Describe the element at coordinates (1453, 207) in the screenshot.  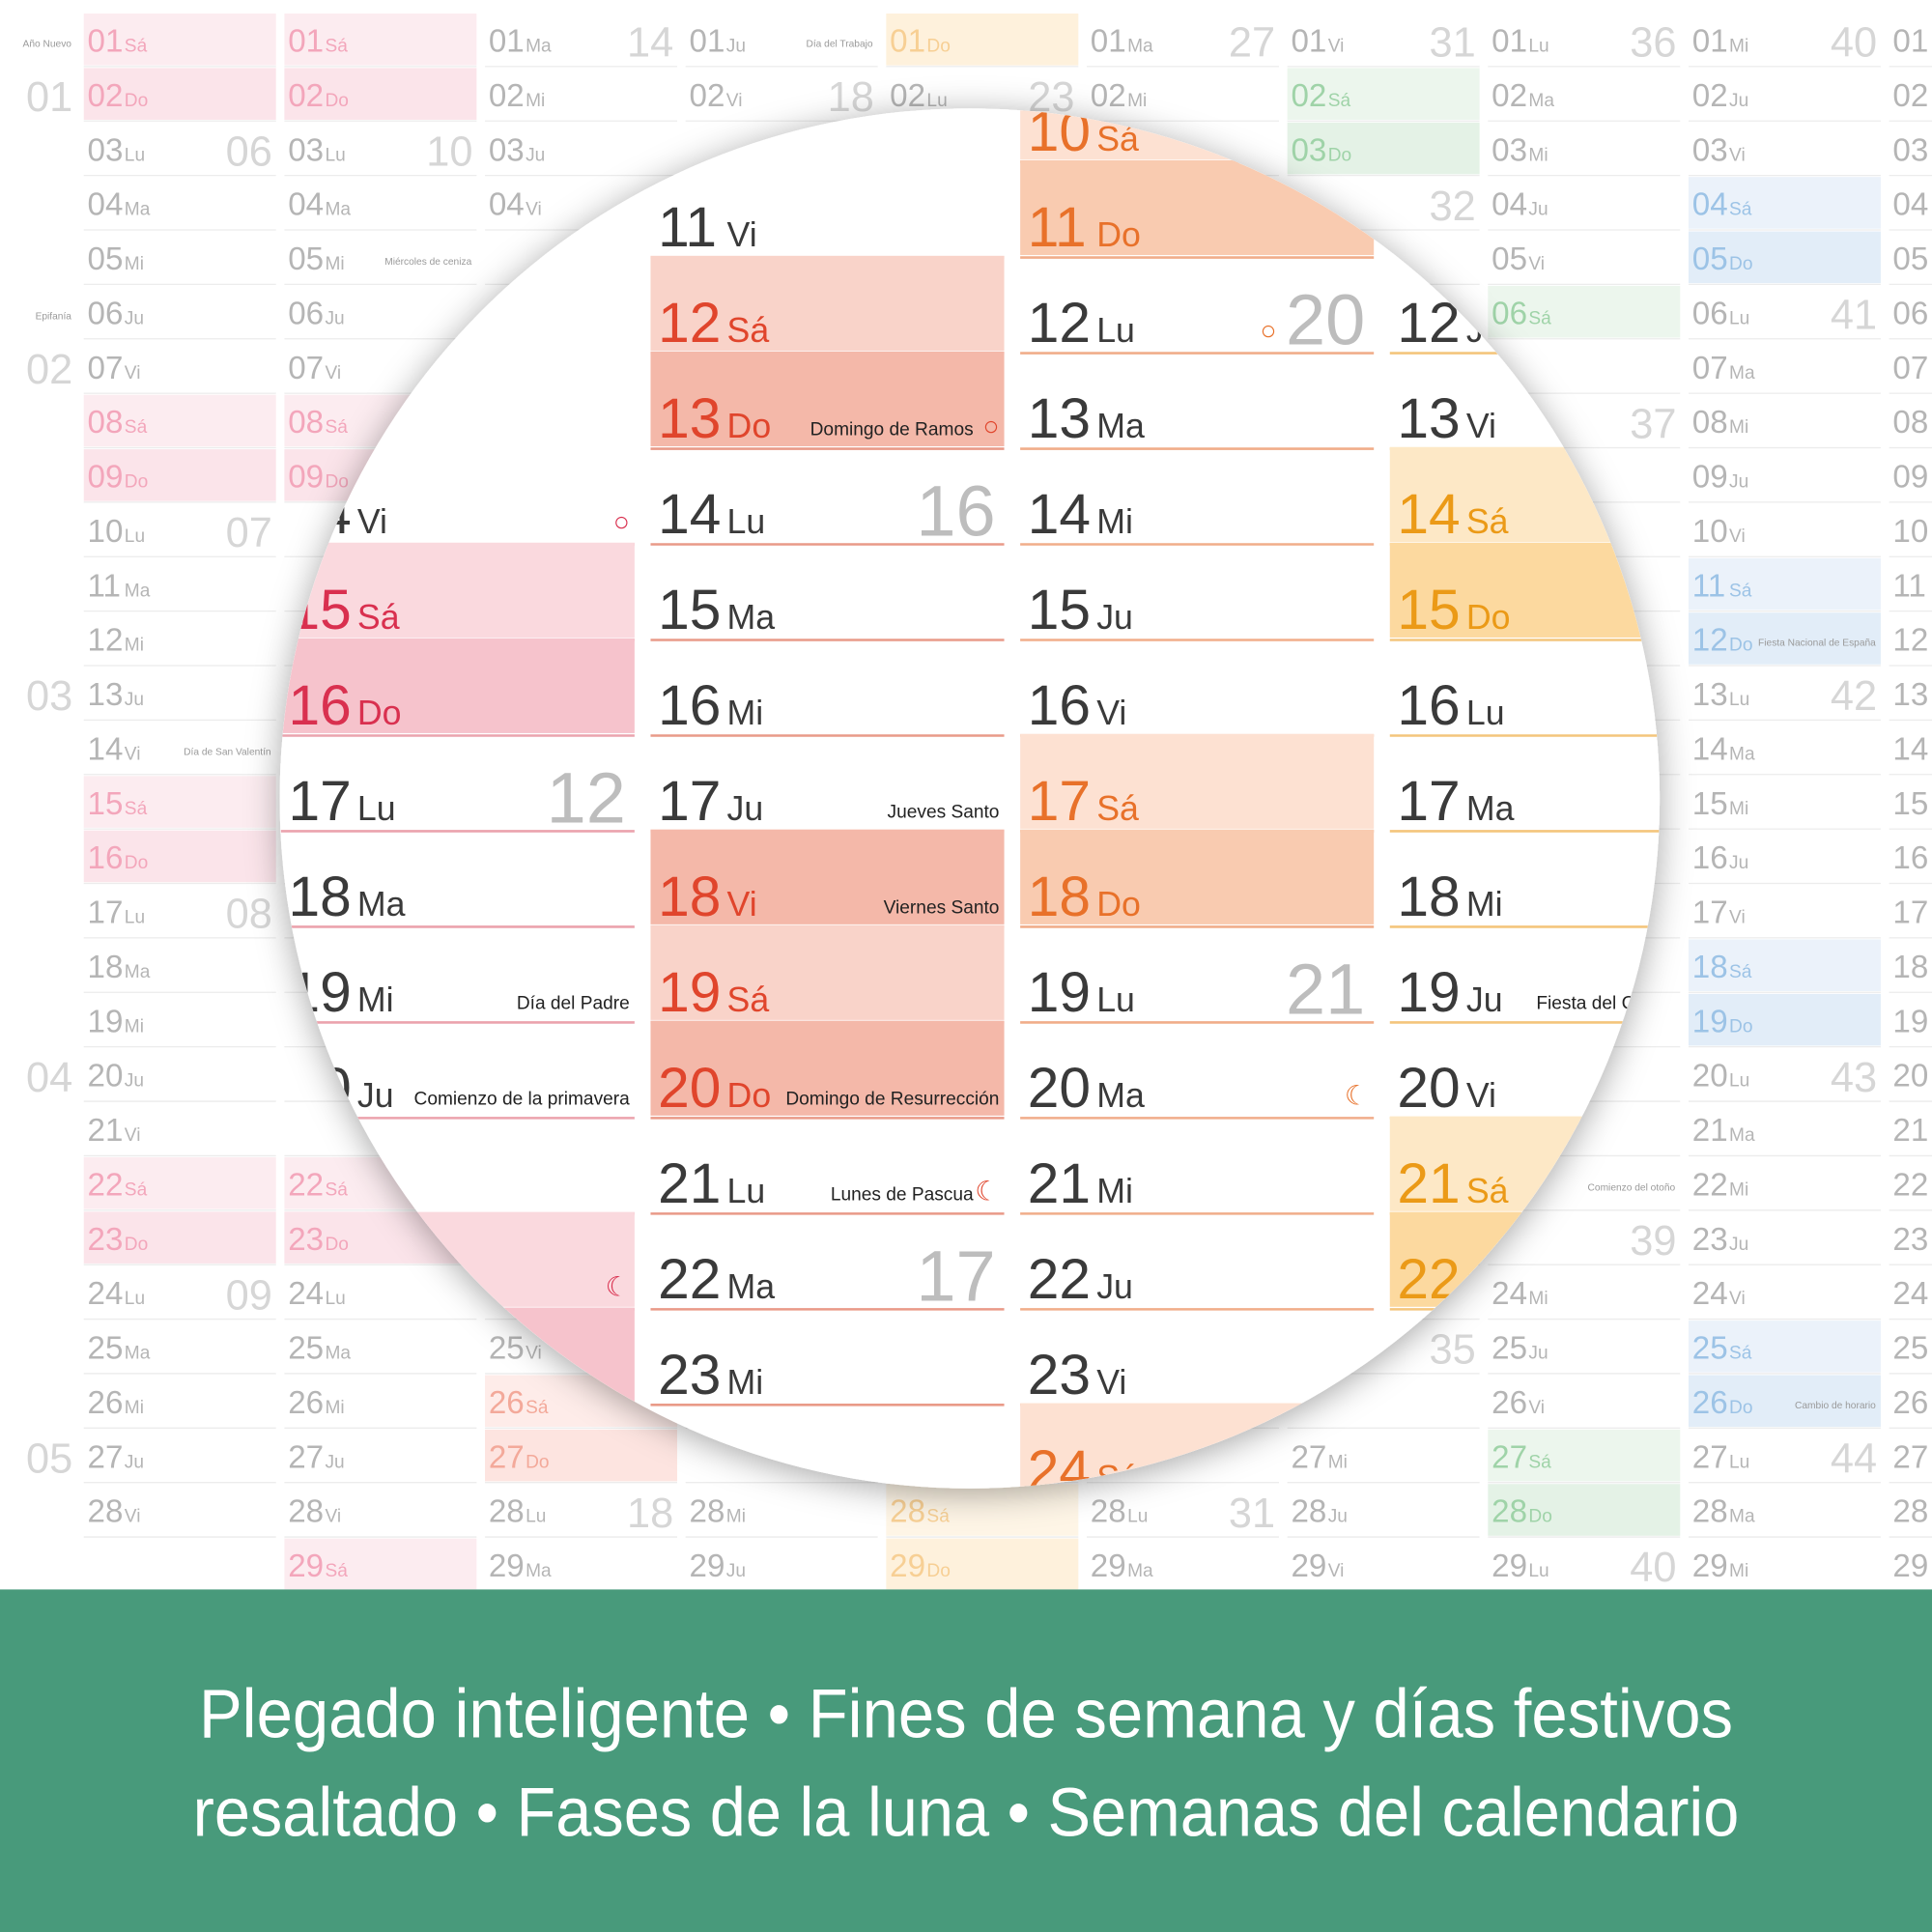
I see `week-number: 32` at that location.